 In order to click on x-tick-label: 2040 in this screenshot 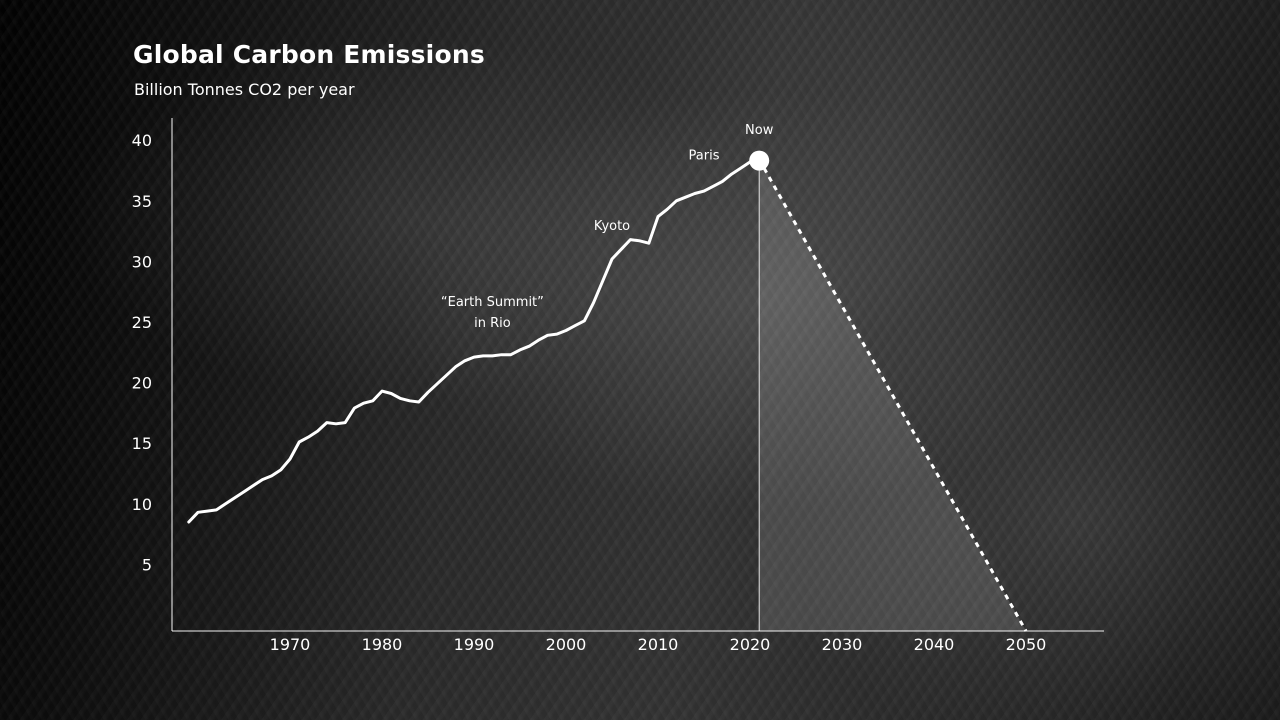, I will do `click(934, 644)`.